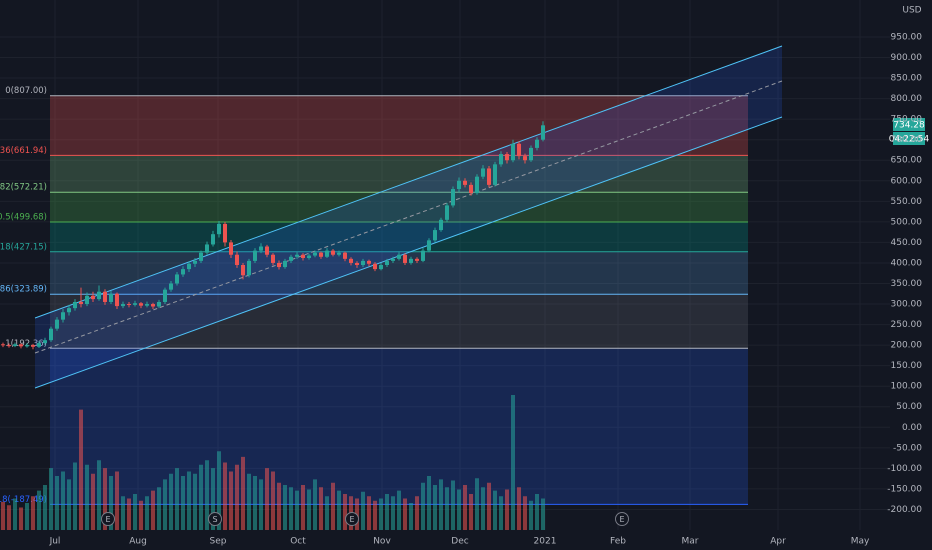  What do you see at coordinates (907, 99) in the screenshot?
I see `y-tick-label: 800.00` at bounding box center [907, 99].